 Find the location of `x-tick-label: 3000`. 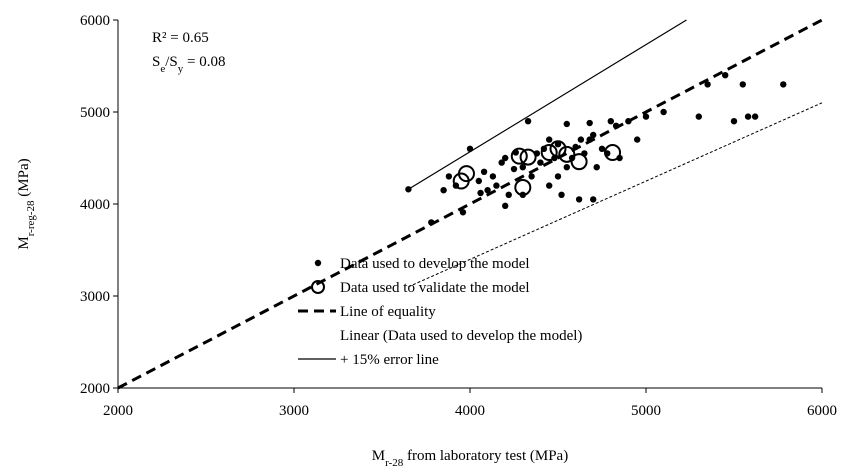

x-tick-label: 3000 is located at coordinates (294, 411).